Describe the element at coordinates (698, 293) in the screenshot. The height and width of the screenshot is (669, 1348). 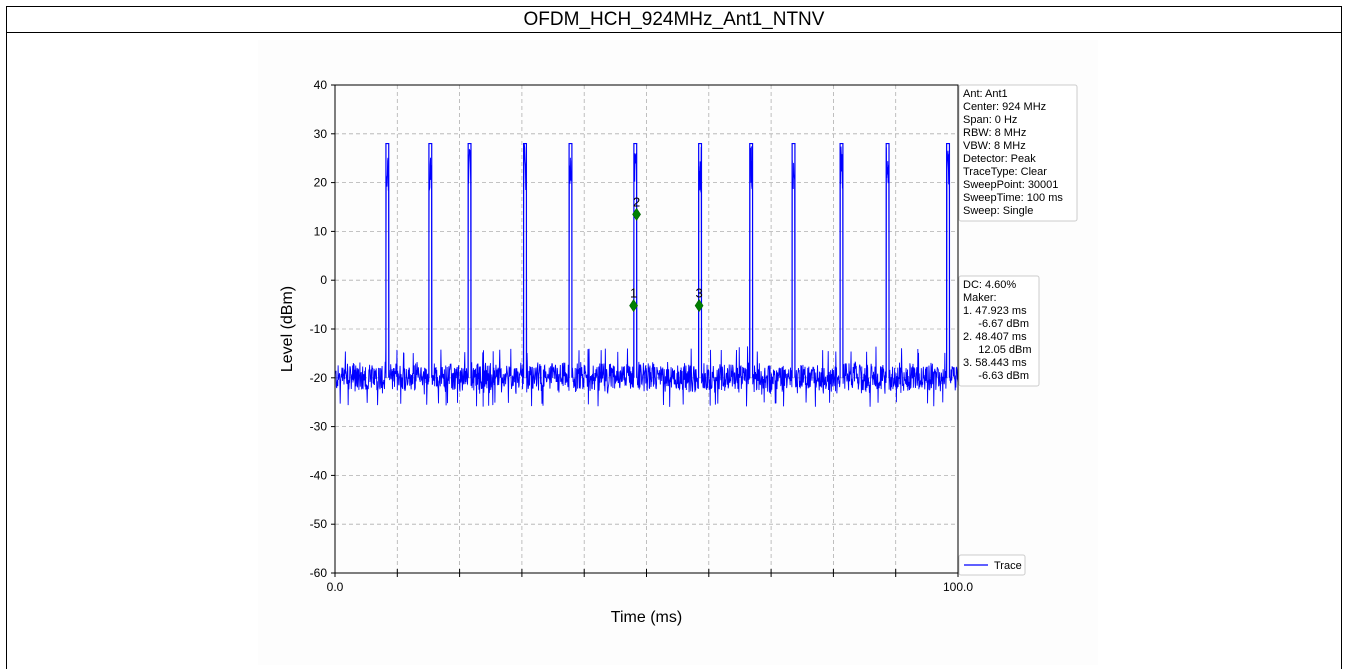
I see `marker-label: 3` at that location.